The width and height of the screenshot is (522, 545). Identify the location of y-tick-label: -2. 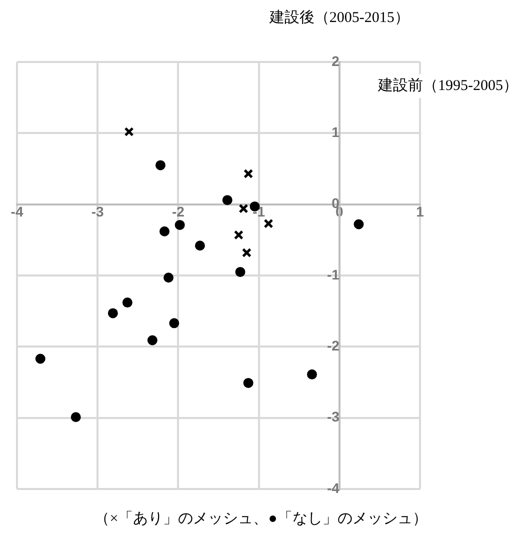
(333, 346).